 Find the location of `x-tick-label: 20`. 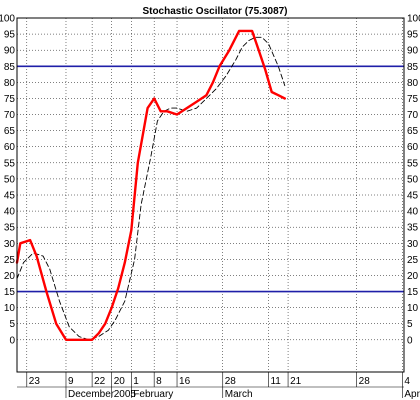

x-tick-label: 20 is located at coordinates (120, 381).